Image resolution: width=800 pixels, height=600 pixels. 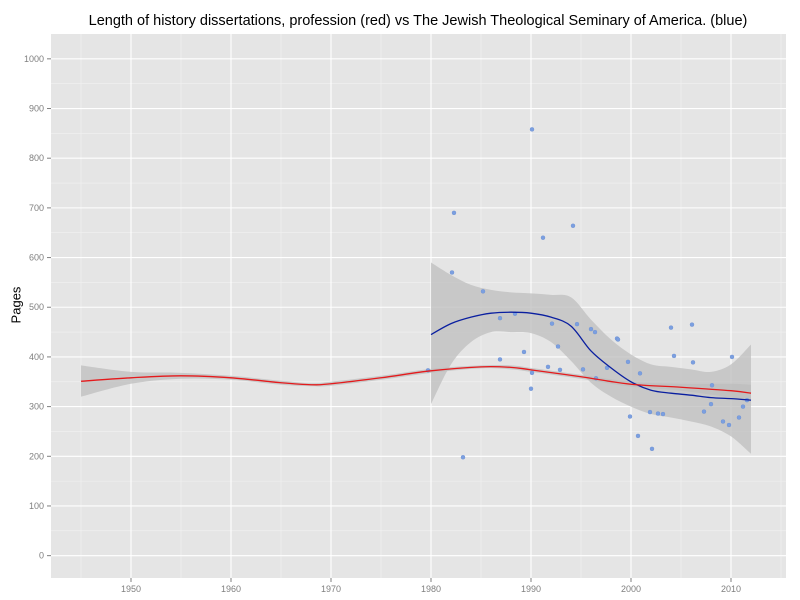 I want to click on y-tick-label: 900, so click(x=36, y=109).